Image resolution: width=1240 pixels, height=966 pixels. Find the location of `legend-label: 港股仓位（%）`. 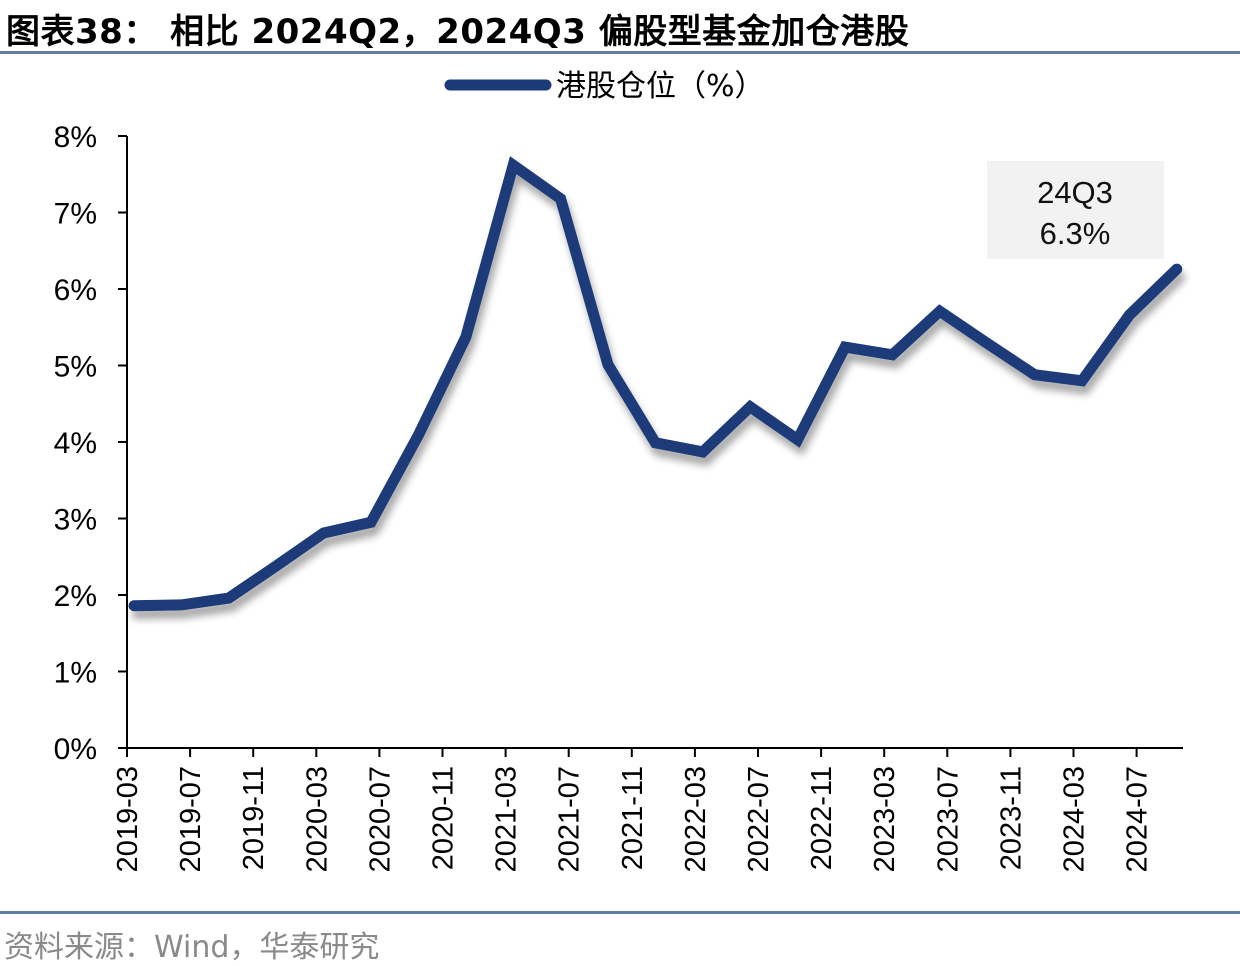

legend-label: 港股仓位（%） is located at coordinates (660, 86).